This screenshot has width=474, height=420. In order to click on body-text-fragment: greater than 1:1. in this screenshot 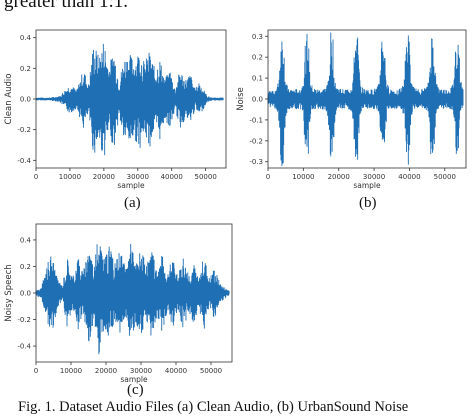, I will do `click(66, 6)`.